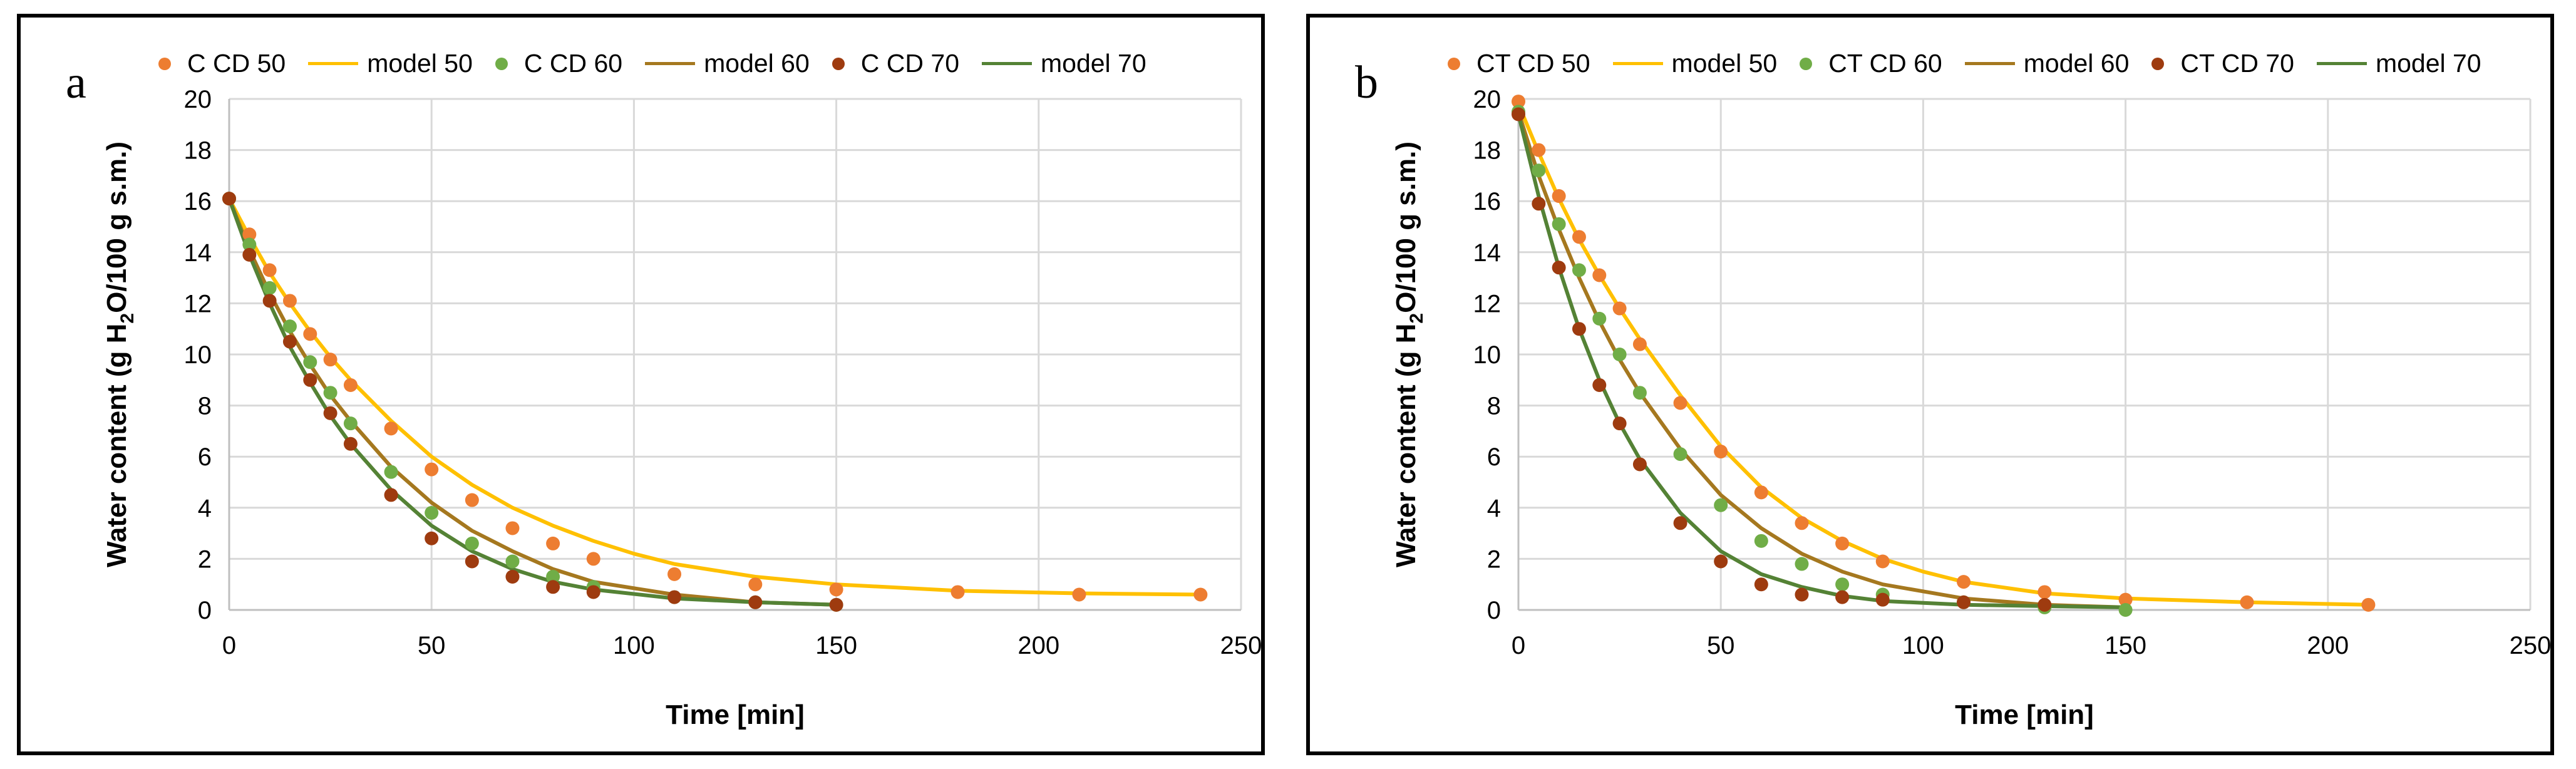  What do you see at coordinates (432, 645) in the screenshot?
I see `x-tick-label: 50` at bounding box center [432, 645].